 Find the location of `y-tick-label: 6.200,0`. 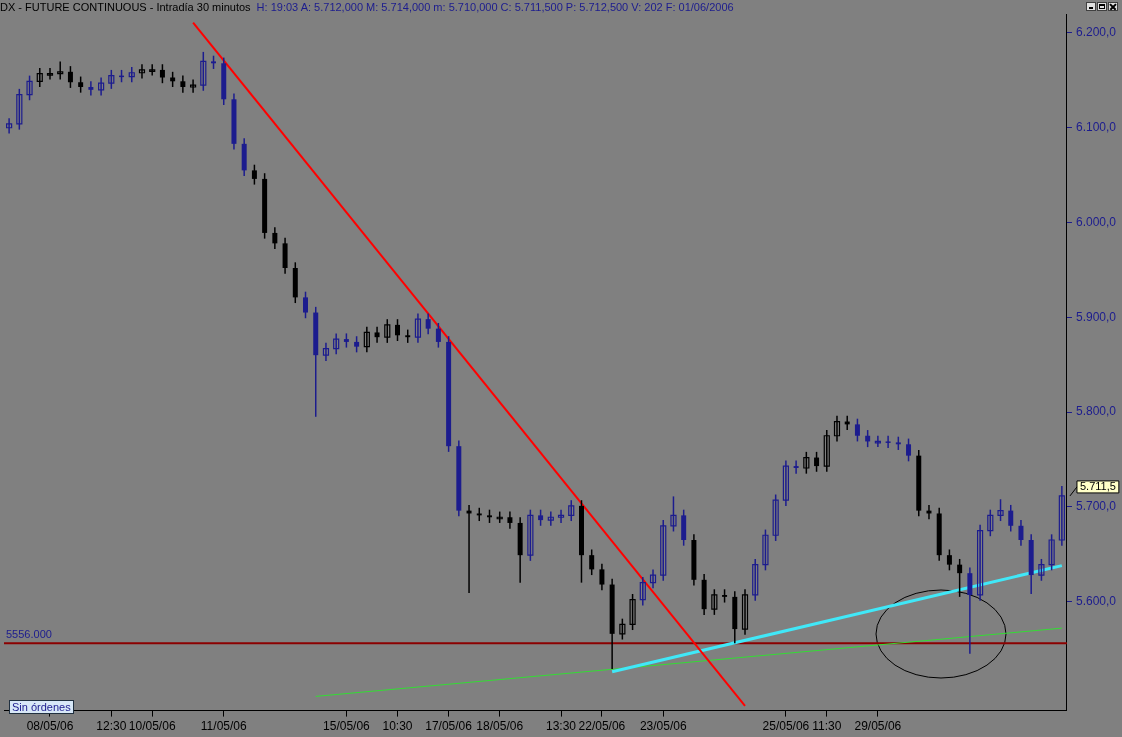

y-tick-label: 6.200,0 is located at coordinates (1096, 32).